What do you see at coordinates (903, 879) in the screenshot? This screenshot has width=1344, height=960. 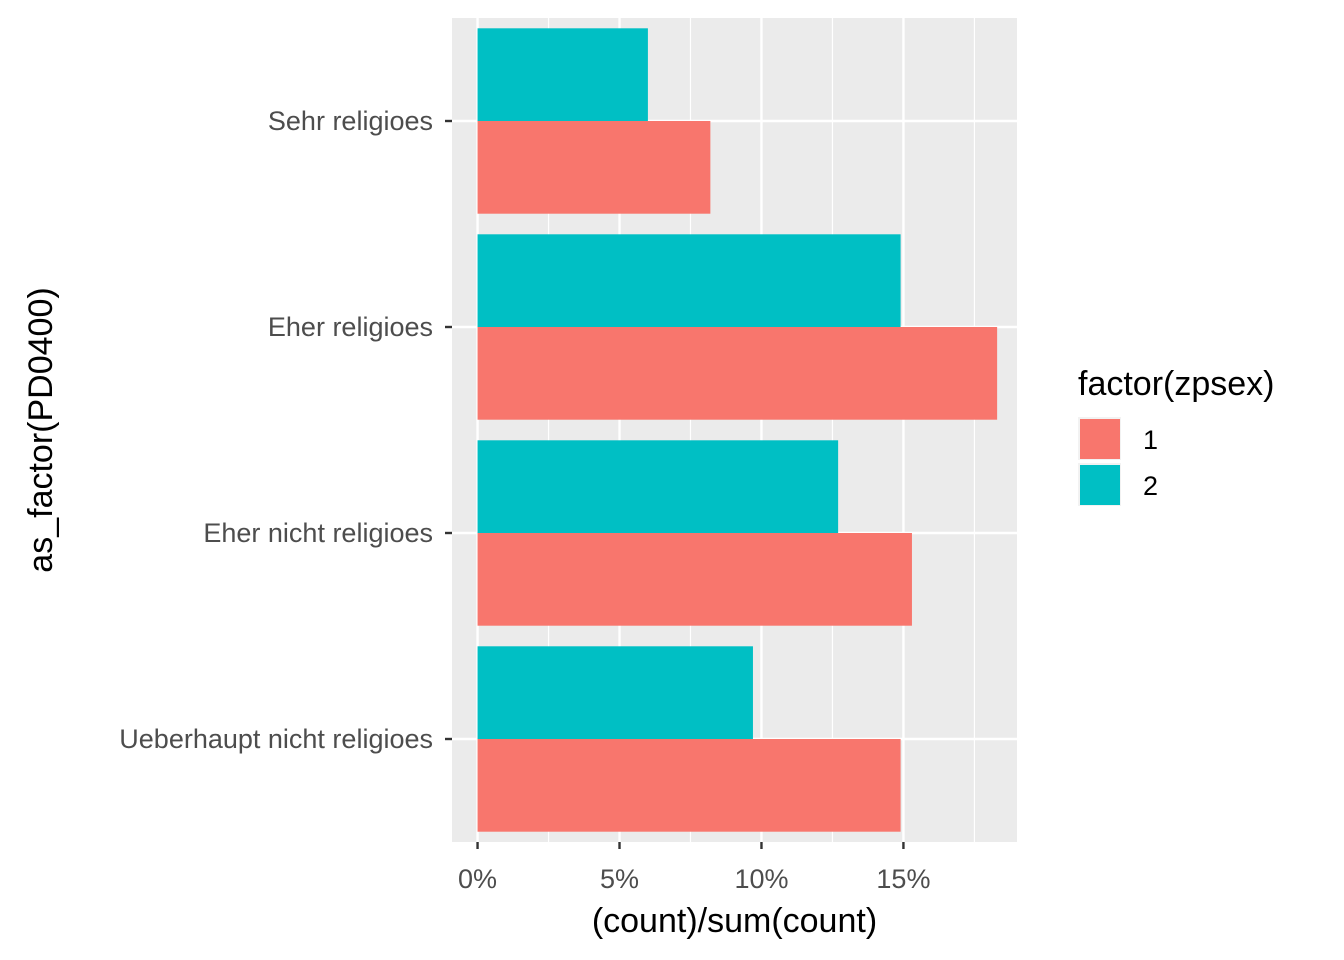 I see `x-tick-label: 15%` at bounding box center [903, 879].